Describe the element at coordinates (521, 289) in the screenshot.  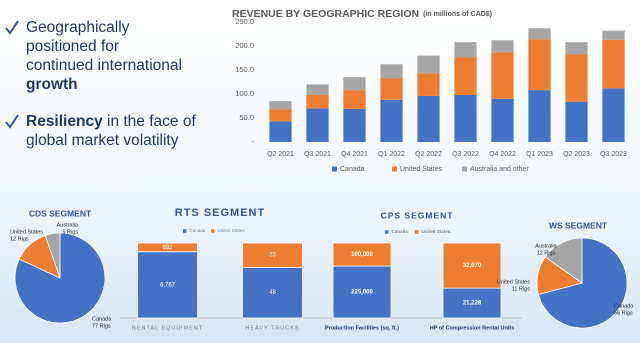
I see `slice-value-label: 11 Rigs` at that location.